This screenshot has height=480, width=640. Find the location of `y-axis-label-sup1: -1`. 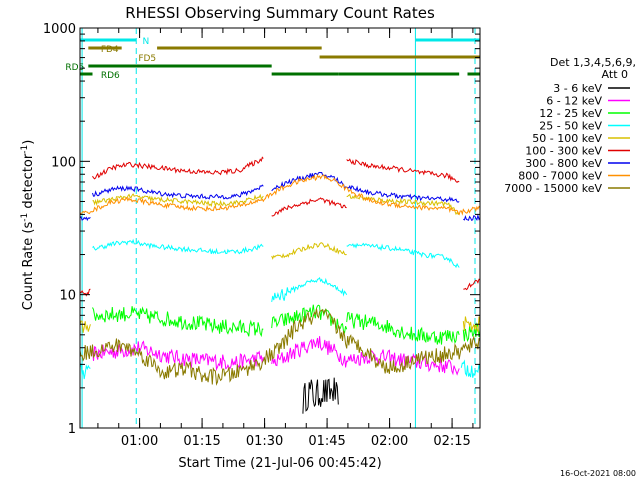

y-axis-label-sup1: -1 is located at coordinates (25, 217).